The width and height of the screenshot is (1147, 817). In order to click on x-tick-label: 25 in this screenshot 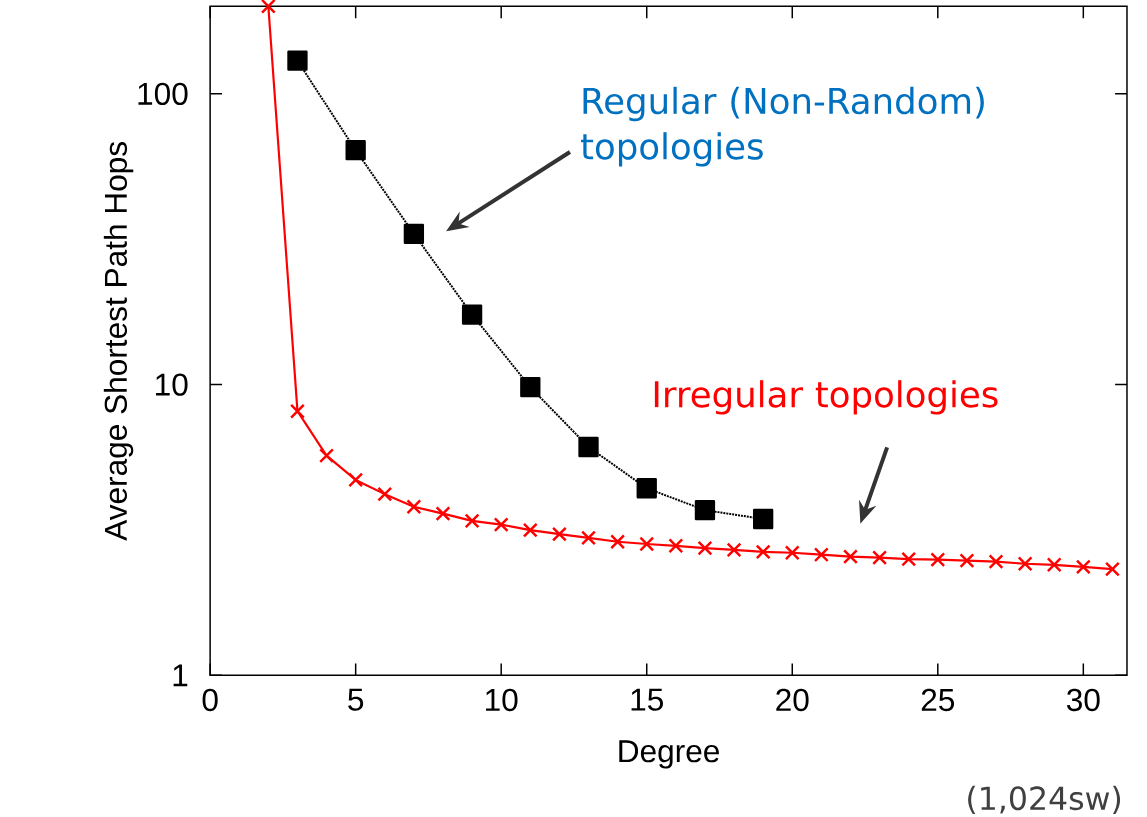, I will do `click(938, 700)`.